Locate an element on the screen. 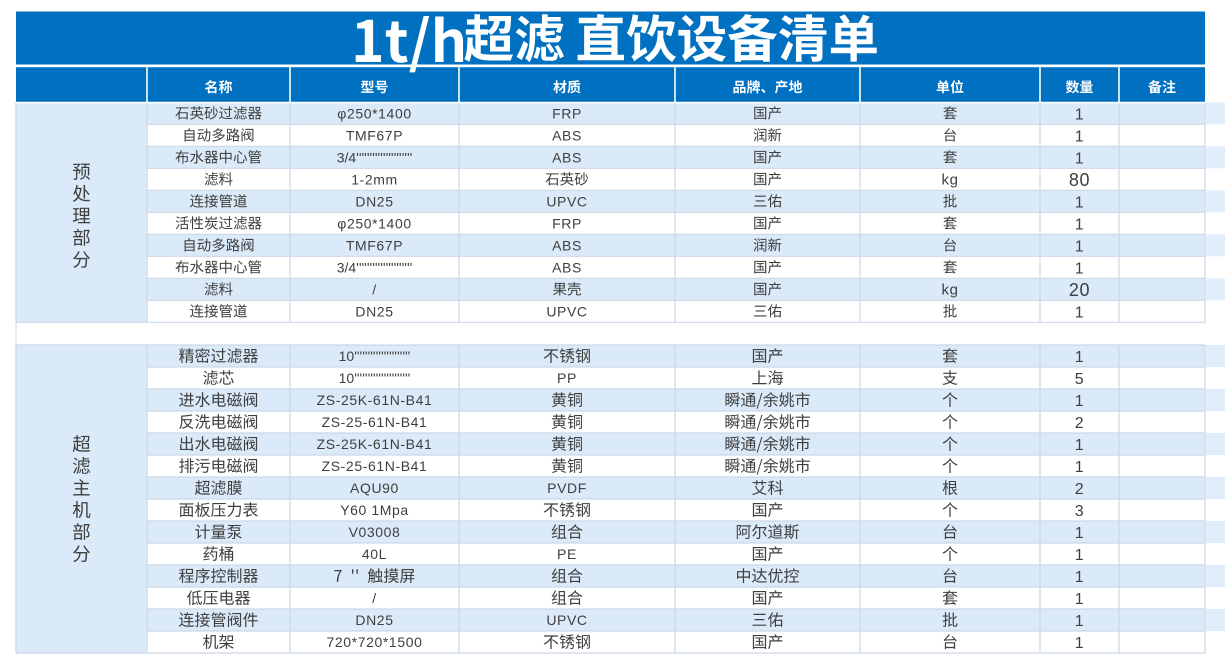  svg-text: PP is located at coordinates (567, 378).